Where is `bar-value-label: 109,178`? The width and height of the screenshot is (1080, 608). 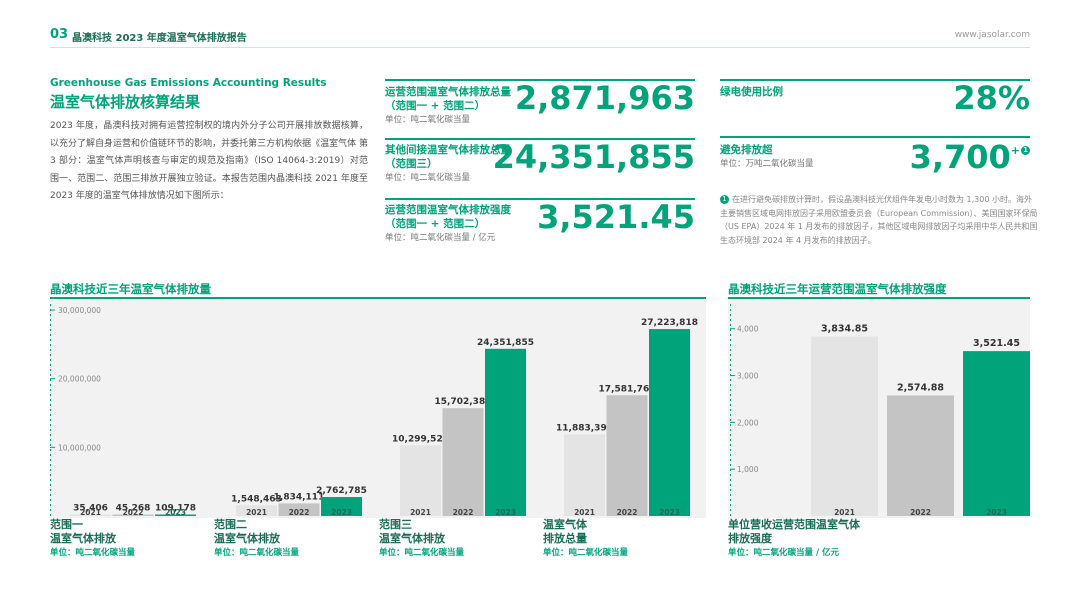
bar-value-label: 109,178 is located at coordinates (175, 509).